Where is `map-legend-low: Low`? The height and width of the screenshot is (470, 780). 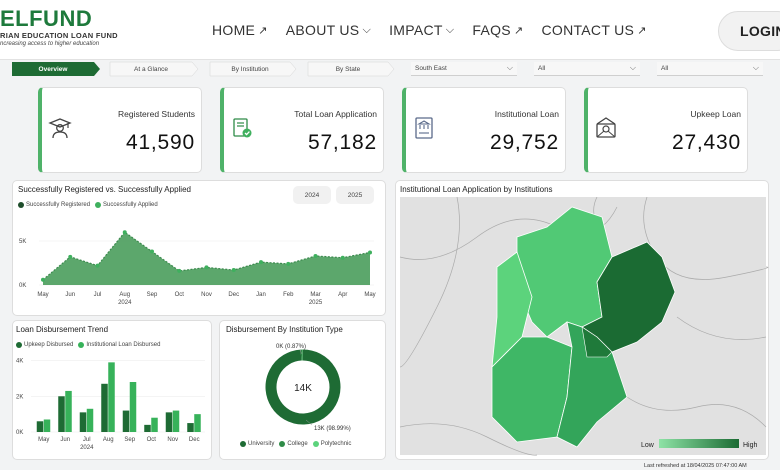 map-legend-low: Low is located at coordinates (648, 445).